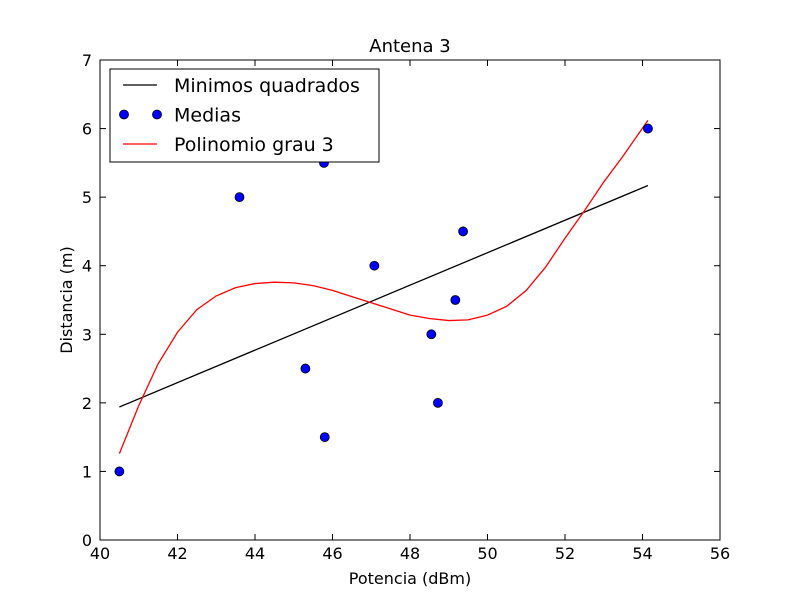 This screenshot has width=800, height=600. Describe the element at coordinates (410, 578) in the screenshot. I see `x-axis-label: Potencia (dBm)` at that location.